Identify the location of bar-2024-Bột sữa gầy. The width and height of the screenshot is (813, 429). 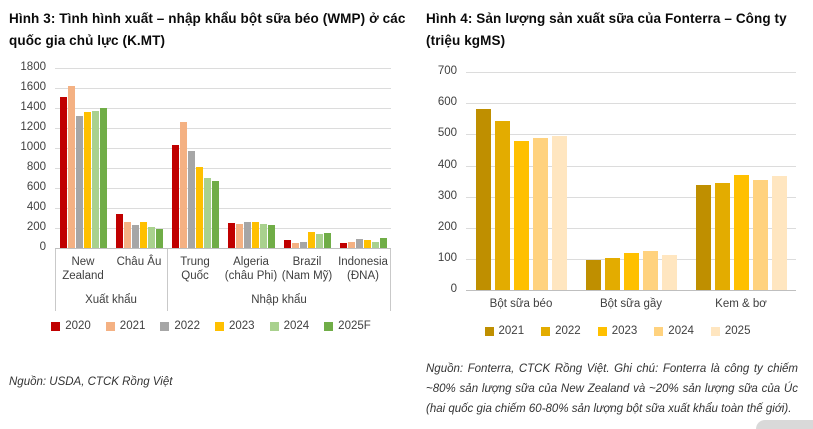
(650, 271).